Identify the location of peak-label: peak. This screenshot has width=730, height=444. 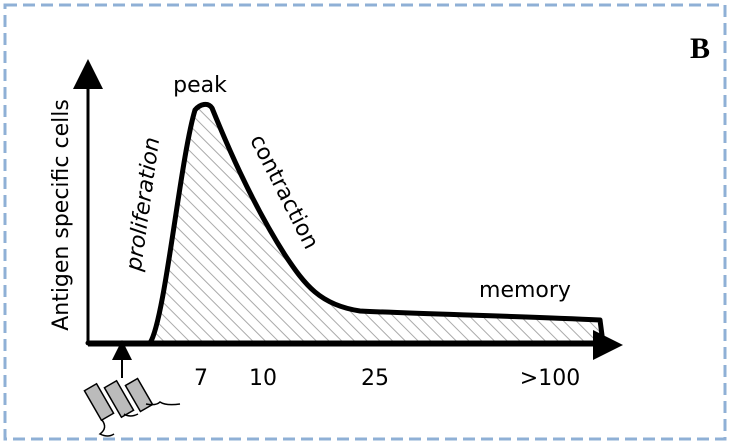
(200, 85).